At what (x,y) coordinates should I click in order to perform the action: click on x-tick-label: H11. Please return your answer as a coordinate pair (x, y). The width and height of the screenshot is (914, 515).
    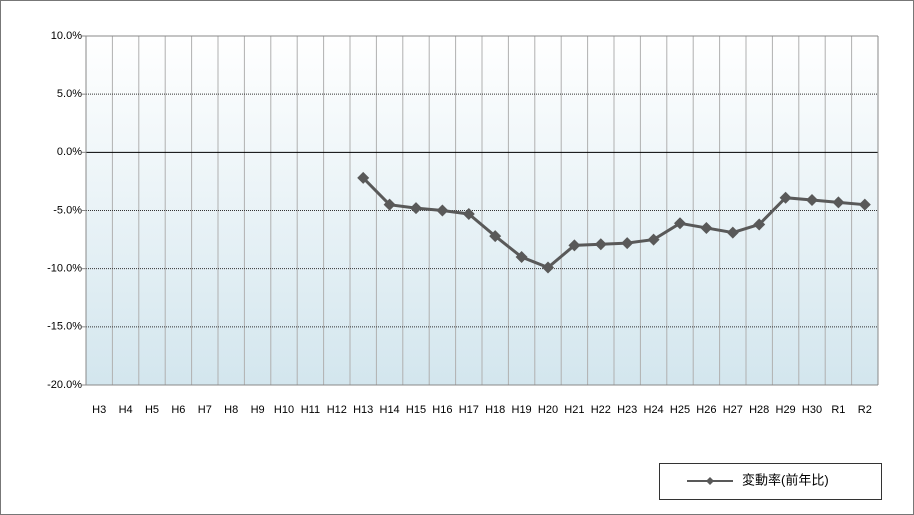
    Looking at the image, I should click on (310, 410).